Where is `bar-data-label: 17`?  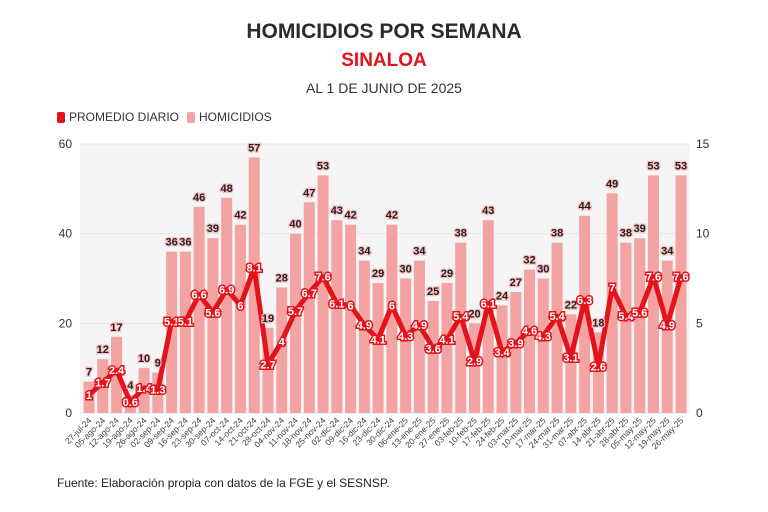 bar-data-label: 17 is located at coordinates (116, 328).